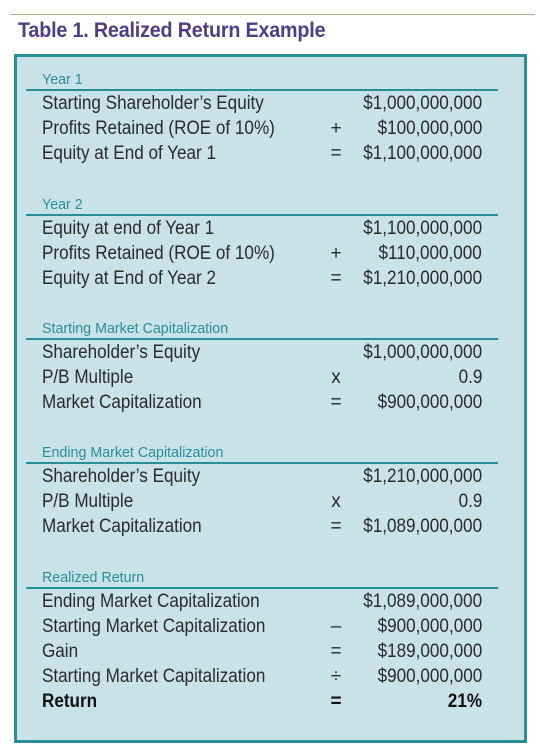 The width and height of the screenshot is (540, 751). Describe the element at coordinates (262, 452) in the screenshot. I see `section-header: Ending Market Capitalization` at that location.